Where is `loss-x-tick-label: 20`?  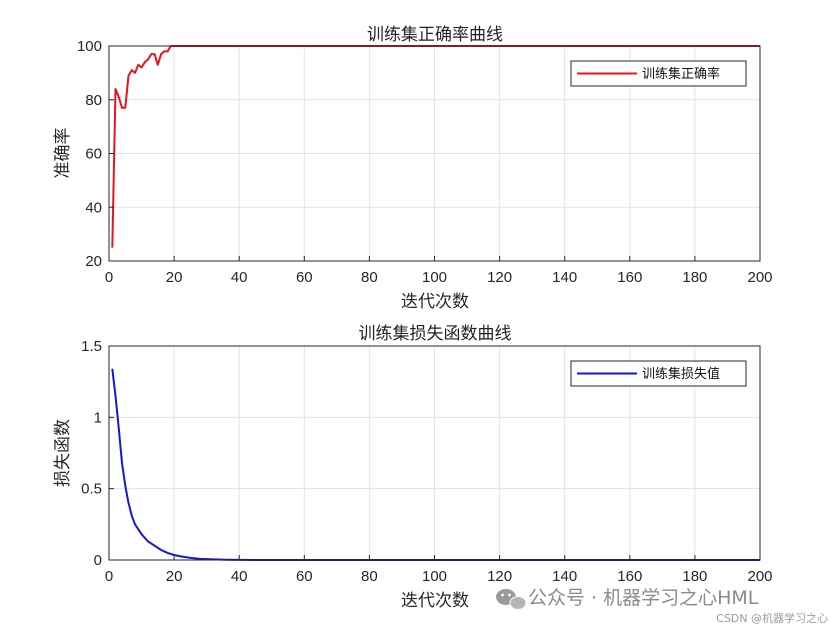
loss-x-tick-label: 20 is located at coordinates (174, 576).